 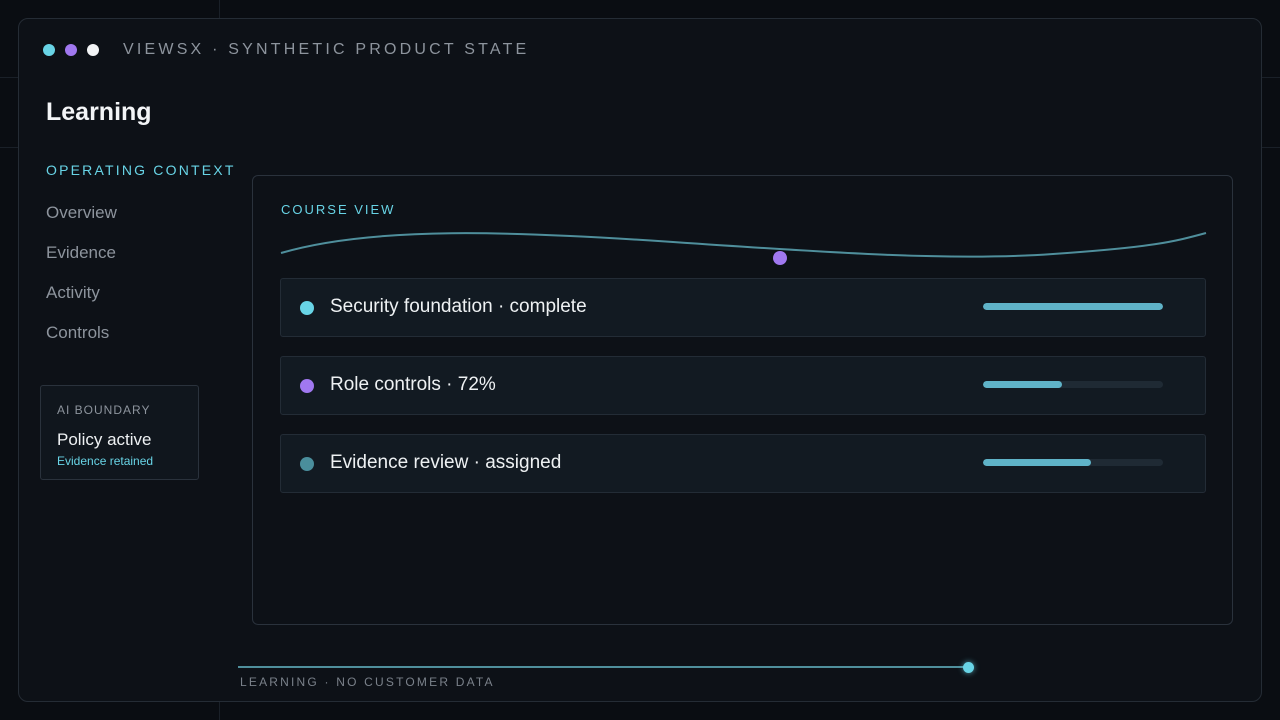 What do you see at coordinates (780, 258) in the screenshot?
I see `wave-marker` at bounding box center [780, 258].